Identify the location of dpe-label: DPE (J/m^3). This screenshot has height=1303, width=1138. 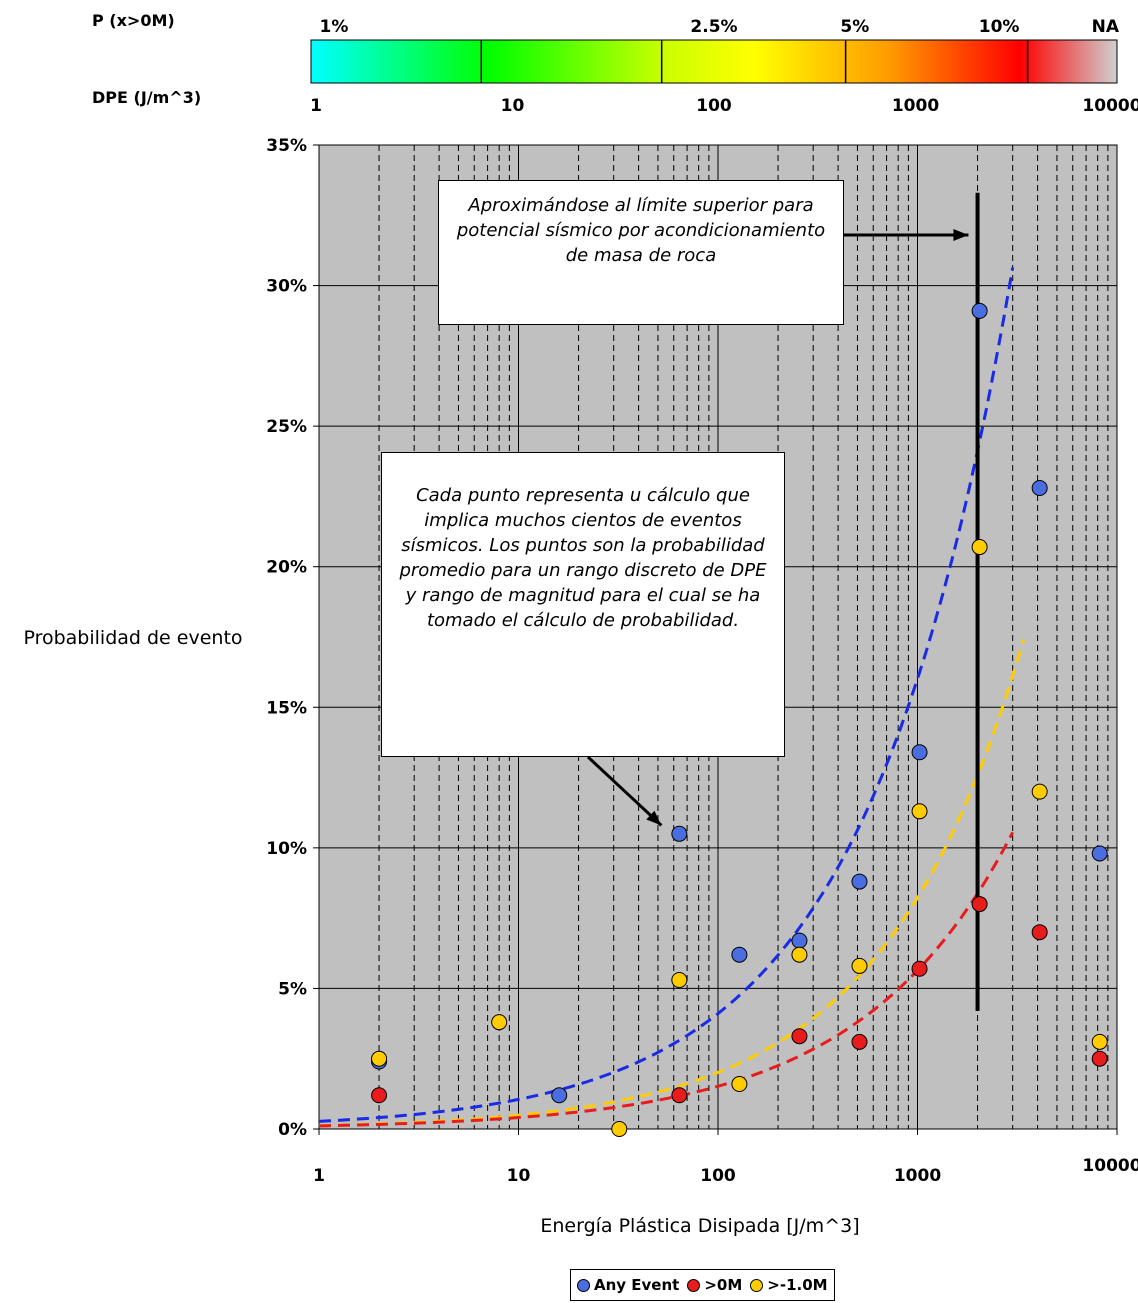
(146, 97).